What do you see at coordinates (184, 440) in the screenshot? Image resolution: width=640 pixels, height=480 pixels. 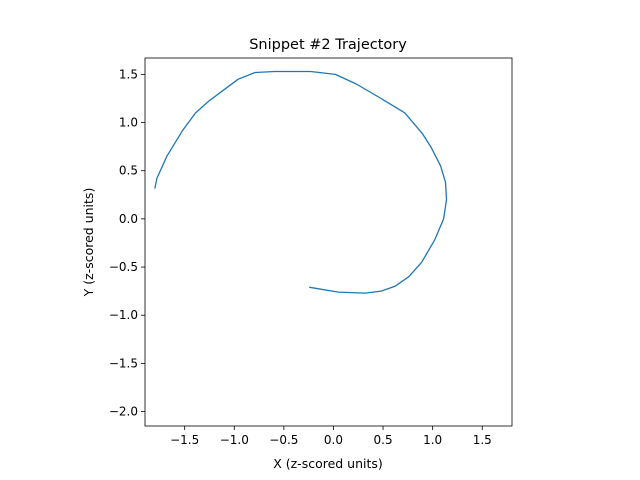 I see `x-tick-label: −1.5` at bounding box center [184, 440].